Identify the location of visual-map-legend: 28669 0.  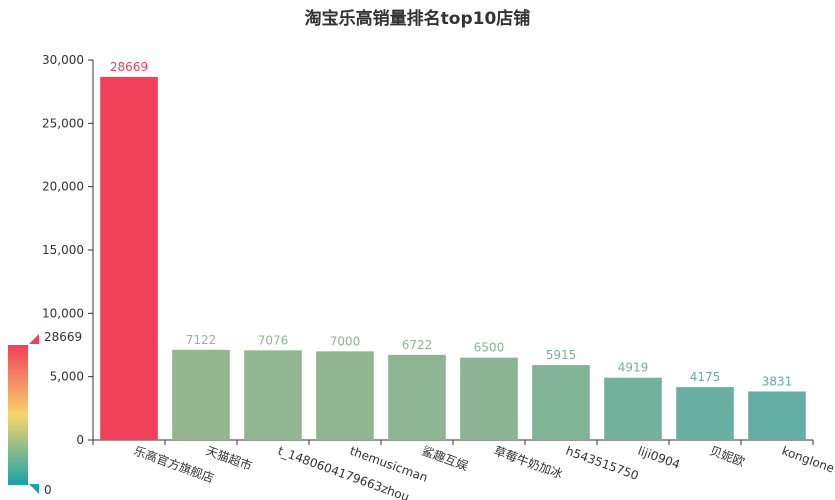
(45, 413).